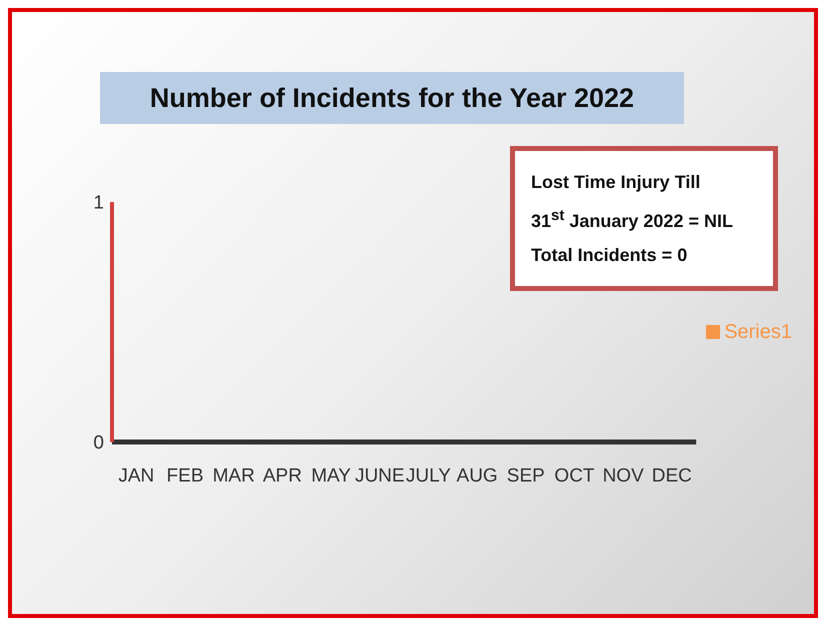 The image size is (826, 626). I want to click on x-tick-label: FEB, so click(185, 475).